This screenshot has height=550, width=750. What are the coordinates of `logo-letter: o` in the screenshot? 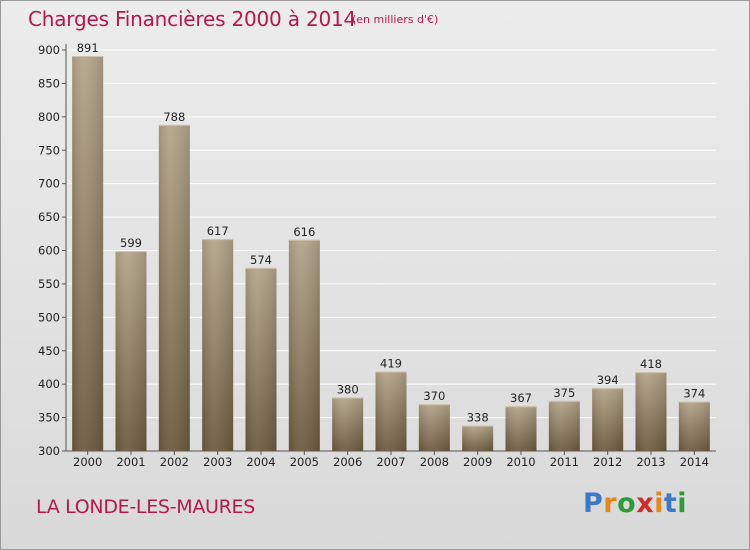 It's located at (627, 503).